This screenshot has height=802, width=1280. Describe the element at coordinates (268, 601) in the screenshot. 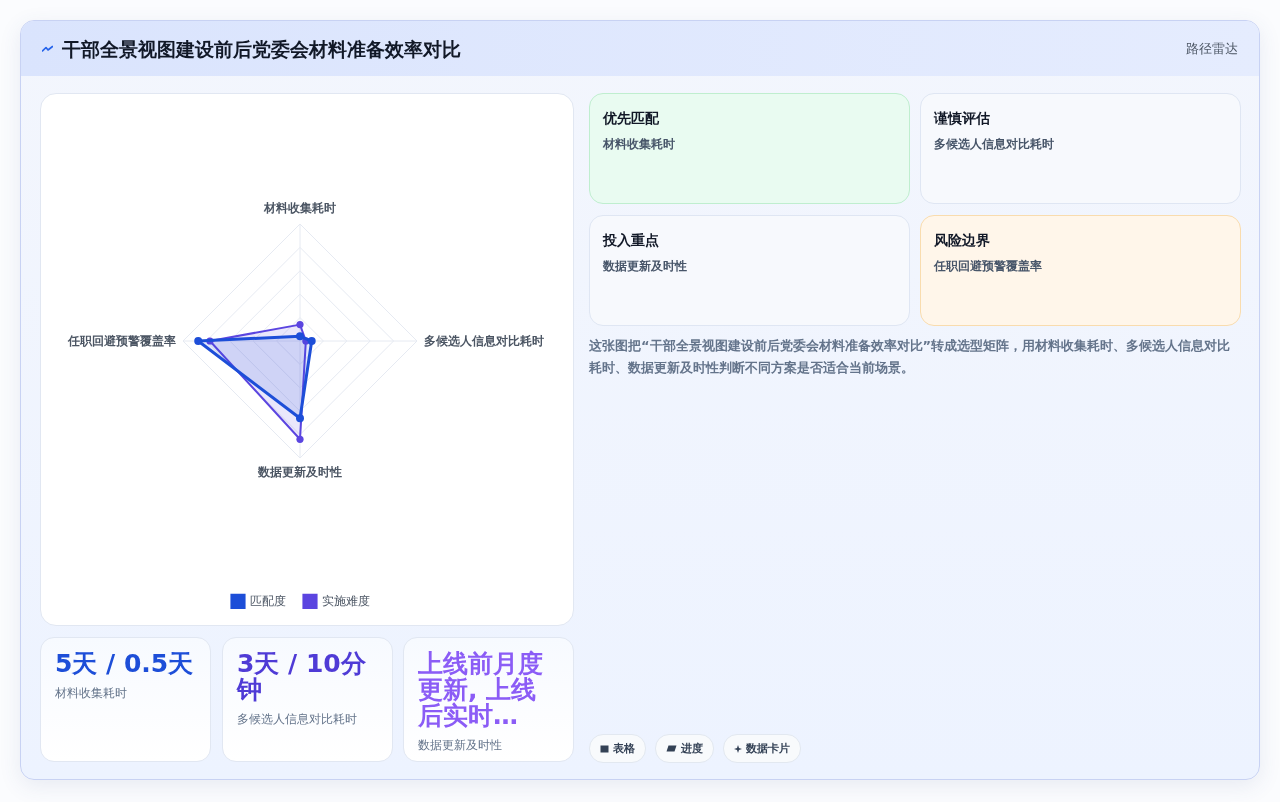

I see `legend-label: 匹配度` at that location.